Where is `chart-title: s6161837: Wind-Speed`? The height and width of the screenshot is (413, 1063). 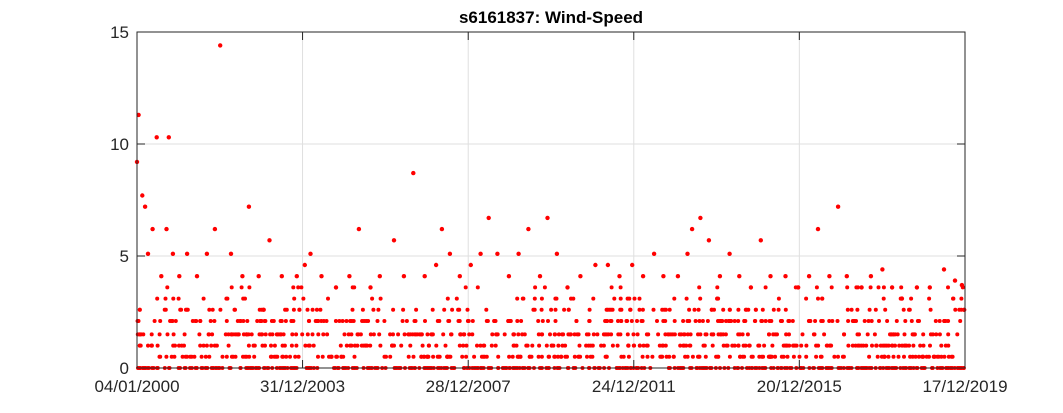 chart-title: s6161837: Wind-Speed is located at coordinates (551, 17).